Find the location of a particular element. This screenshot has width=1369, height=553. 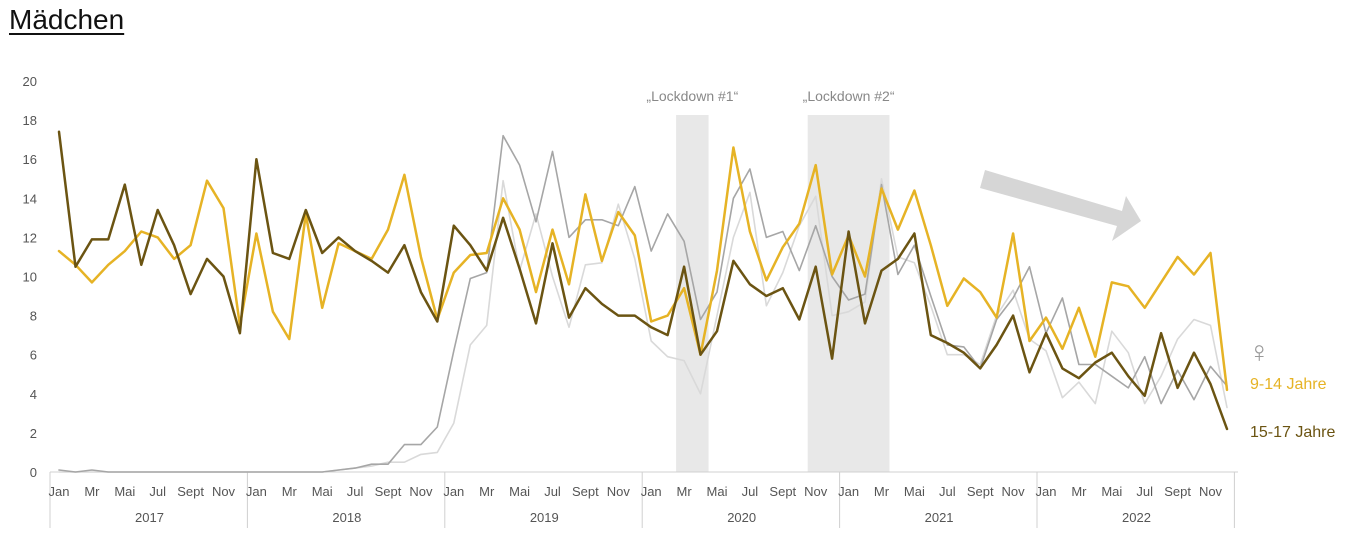

y-tick-label: 18 is located at coordinates (30, 120).